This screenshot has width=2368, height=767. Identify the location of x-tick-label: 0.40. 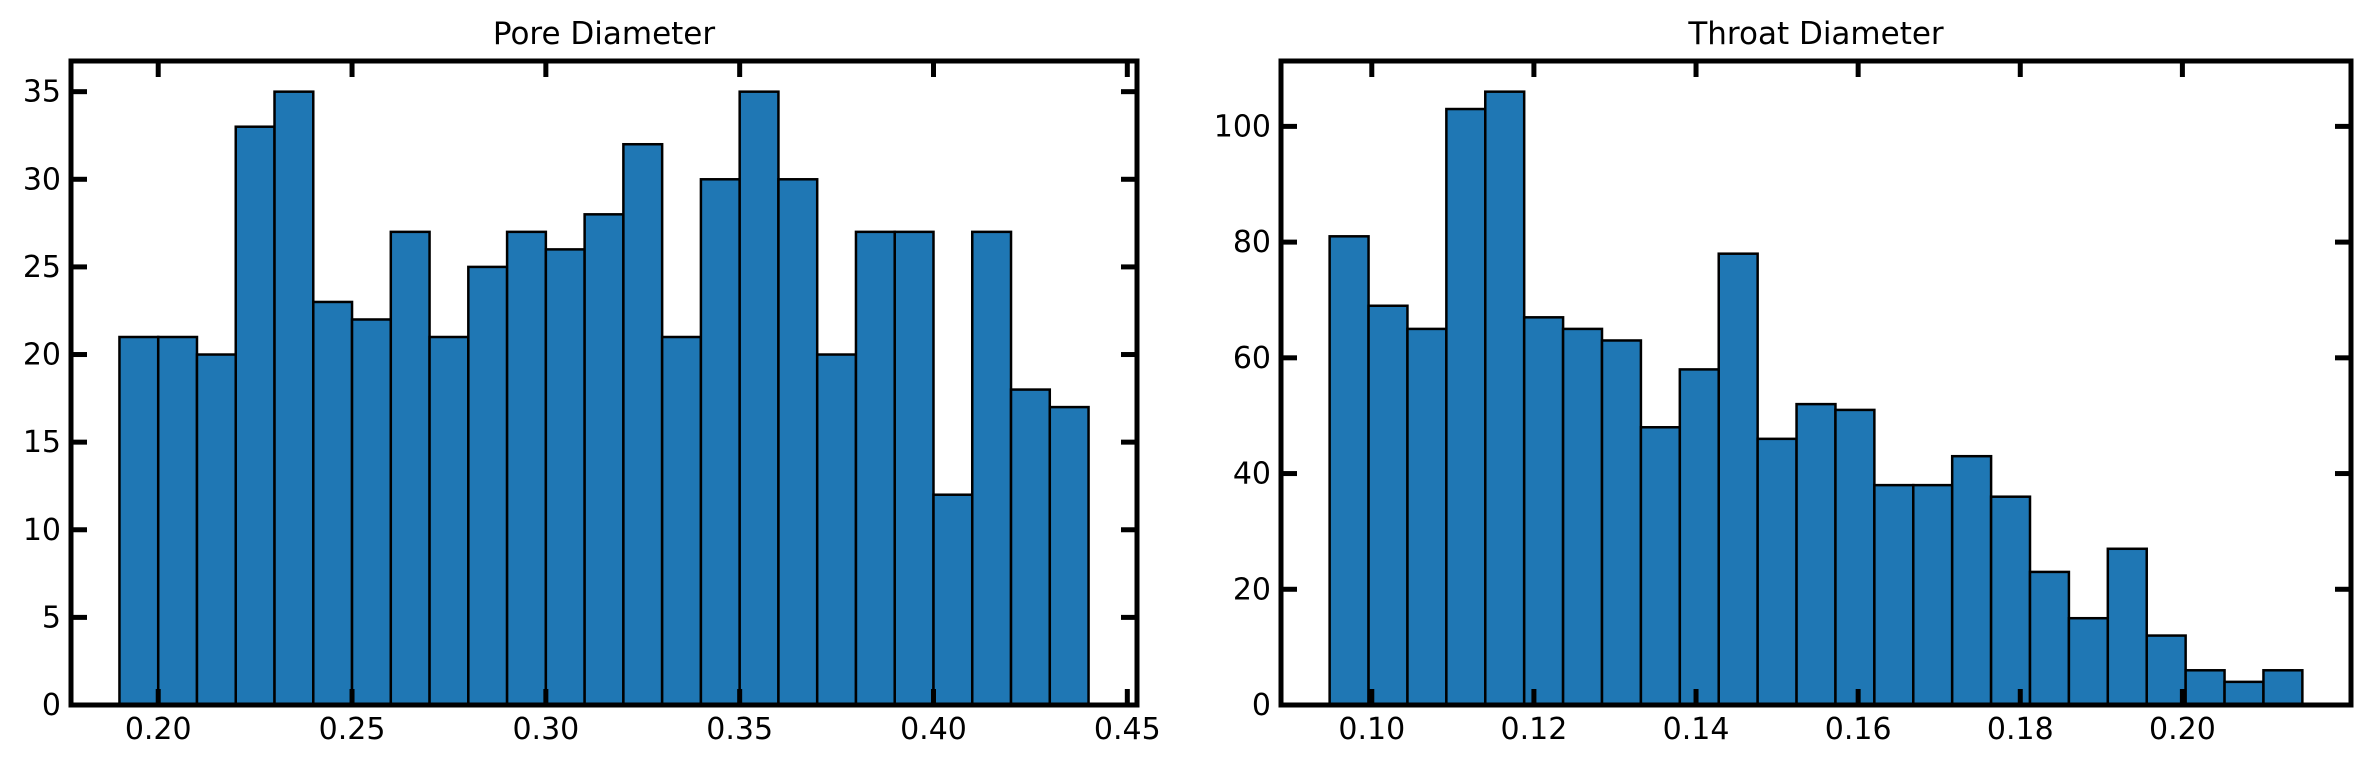
(933, 729).